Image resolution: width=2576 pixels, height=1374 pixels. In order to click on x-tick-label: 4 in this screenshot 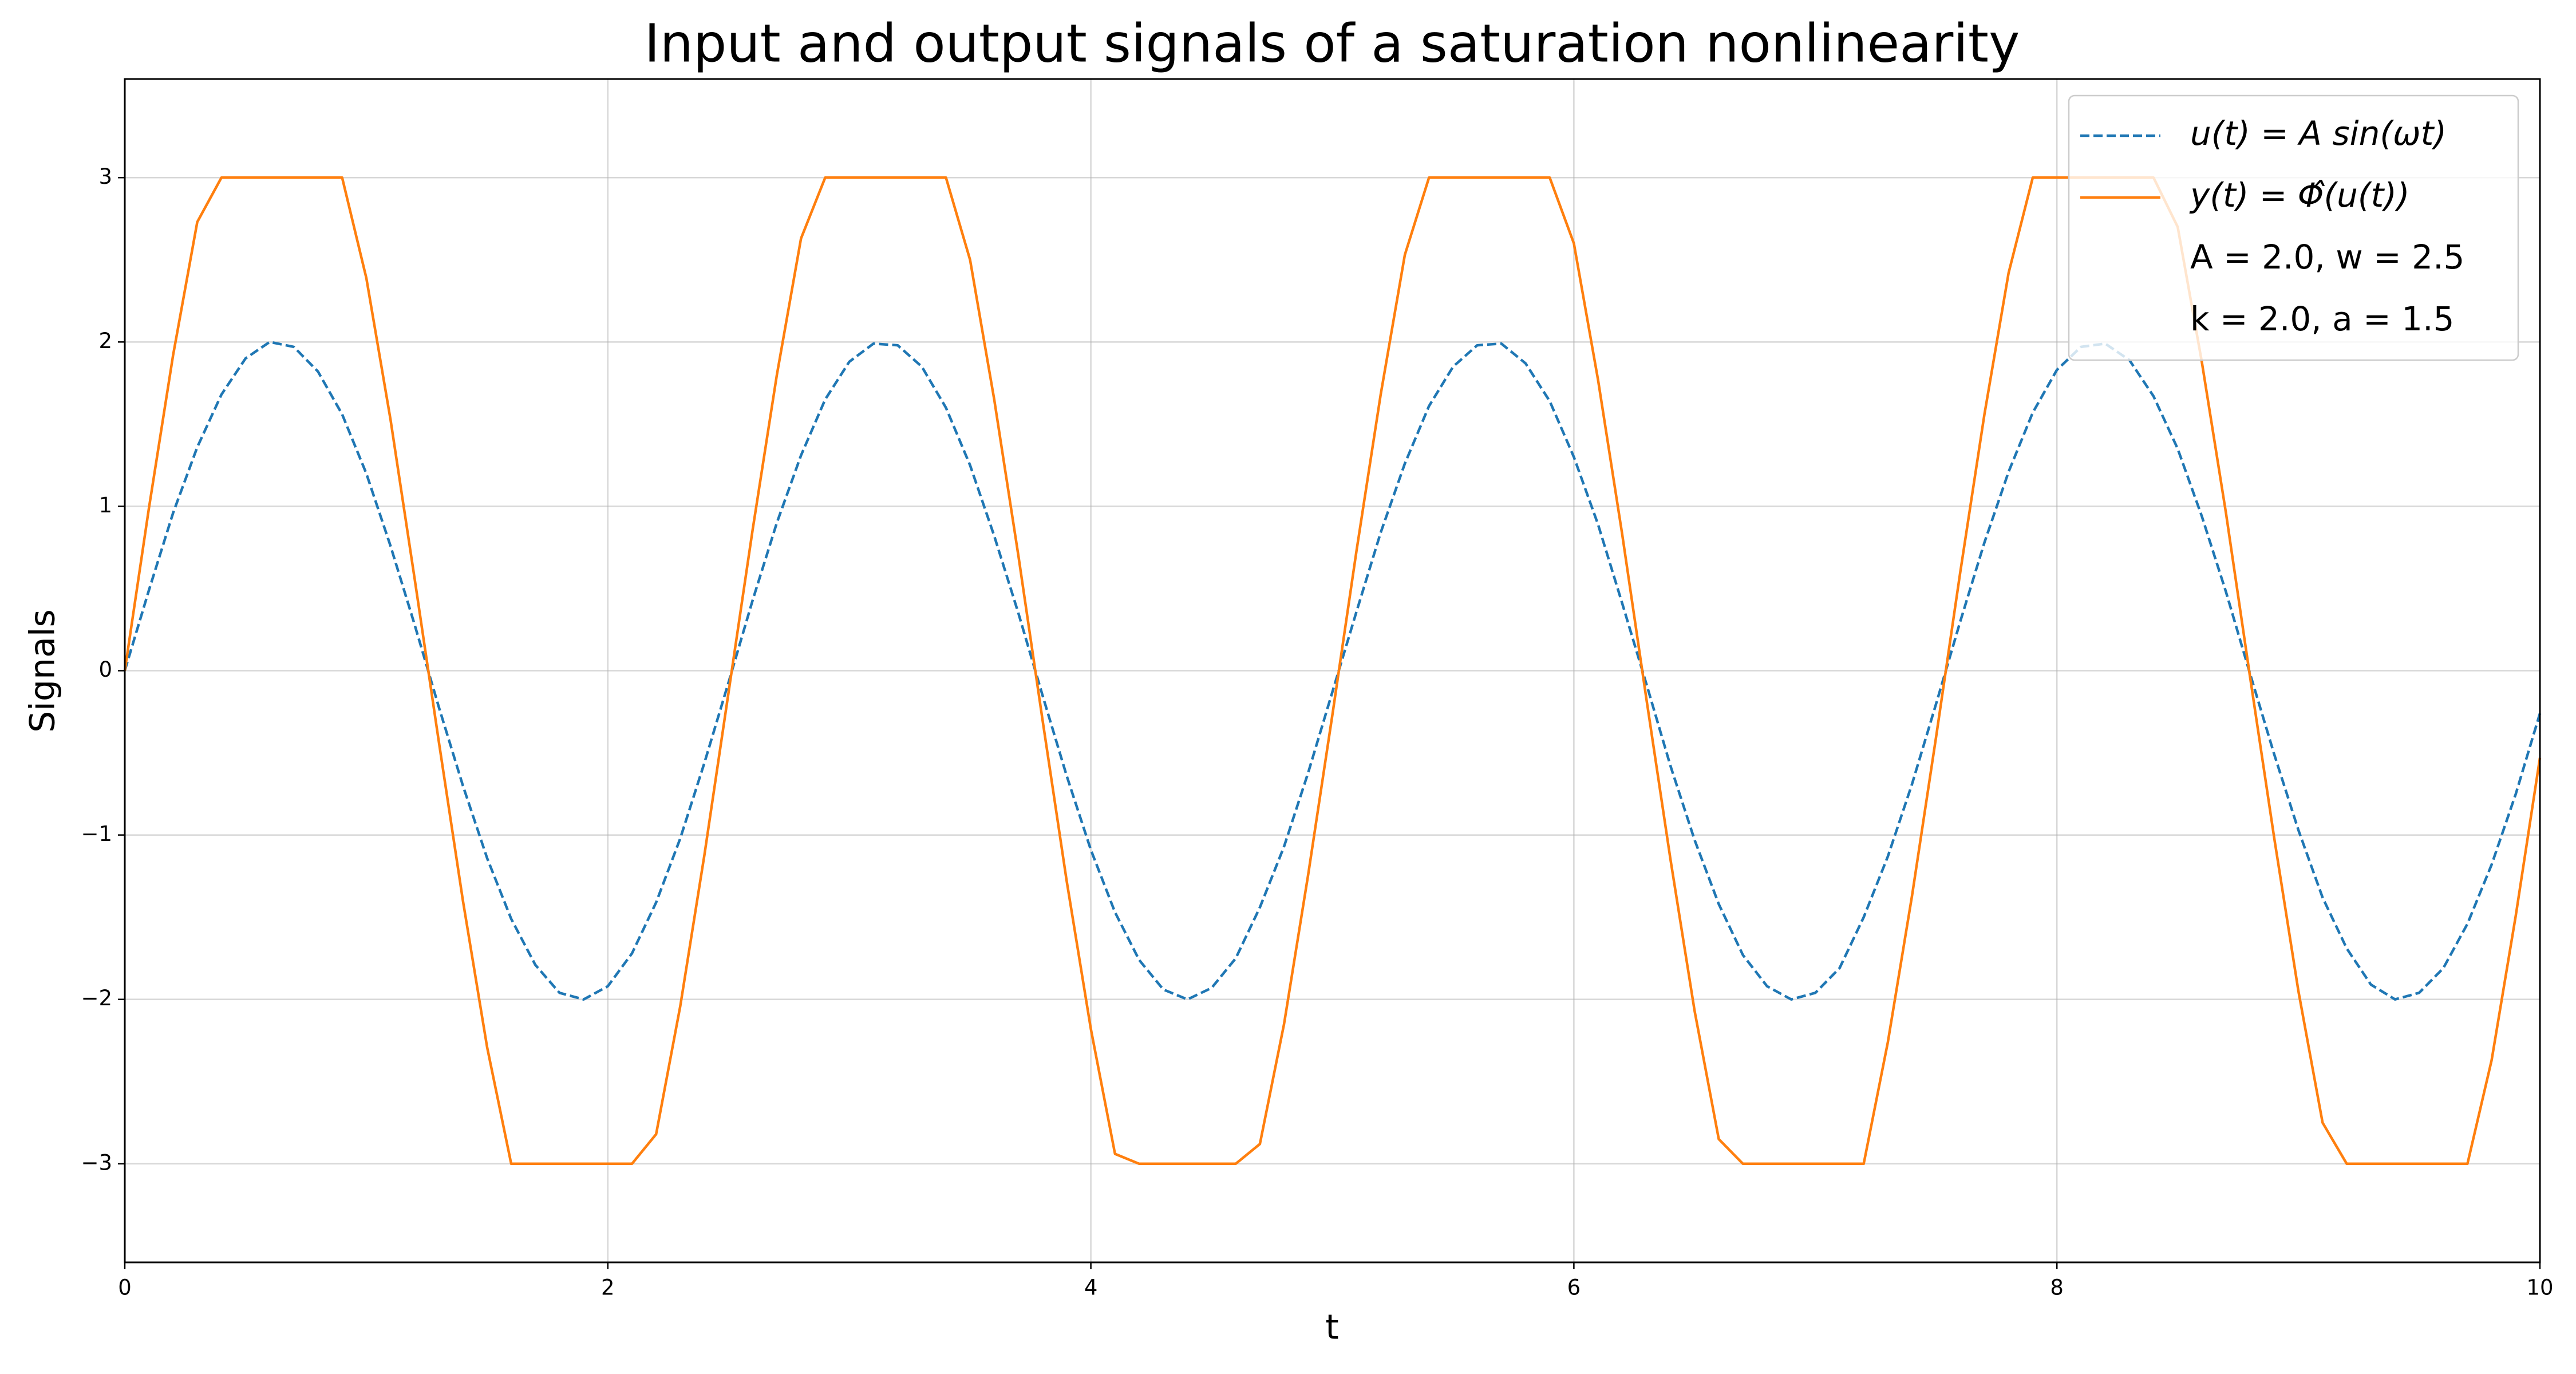, I will do `click(1091, 1288)`.